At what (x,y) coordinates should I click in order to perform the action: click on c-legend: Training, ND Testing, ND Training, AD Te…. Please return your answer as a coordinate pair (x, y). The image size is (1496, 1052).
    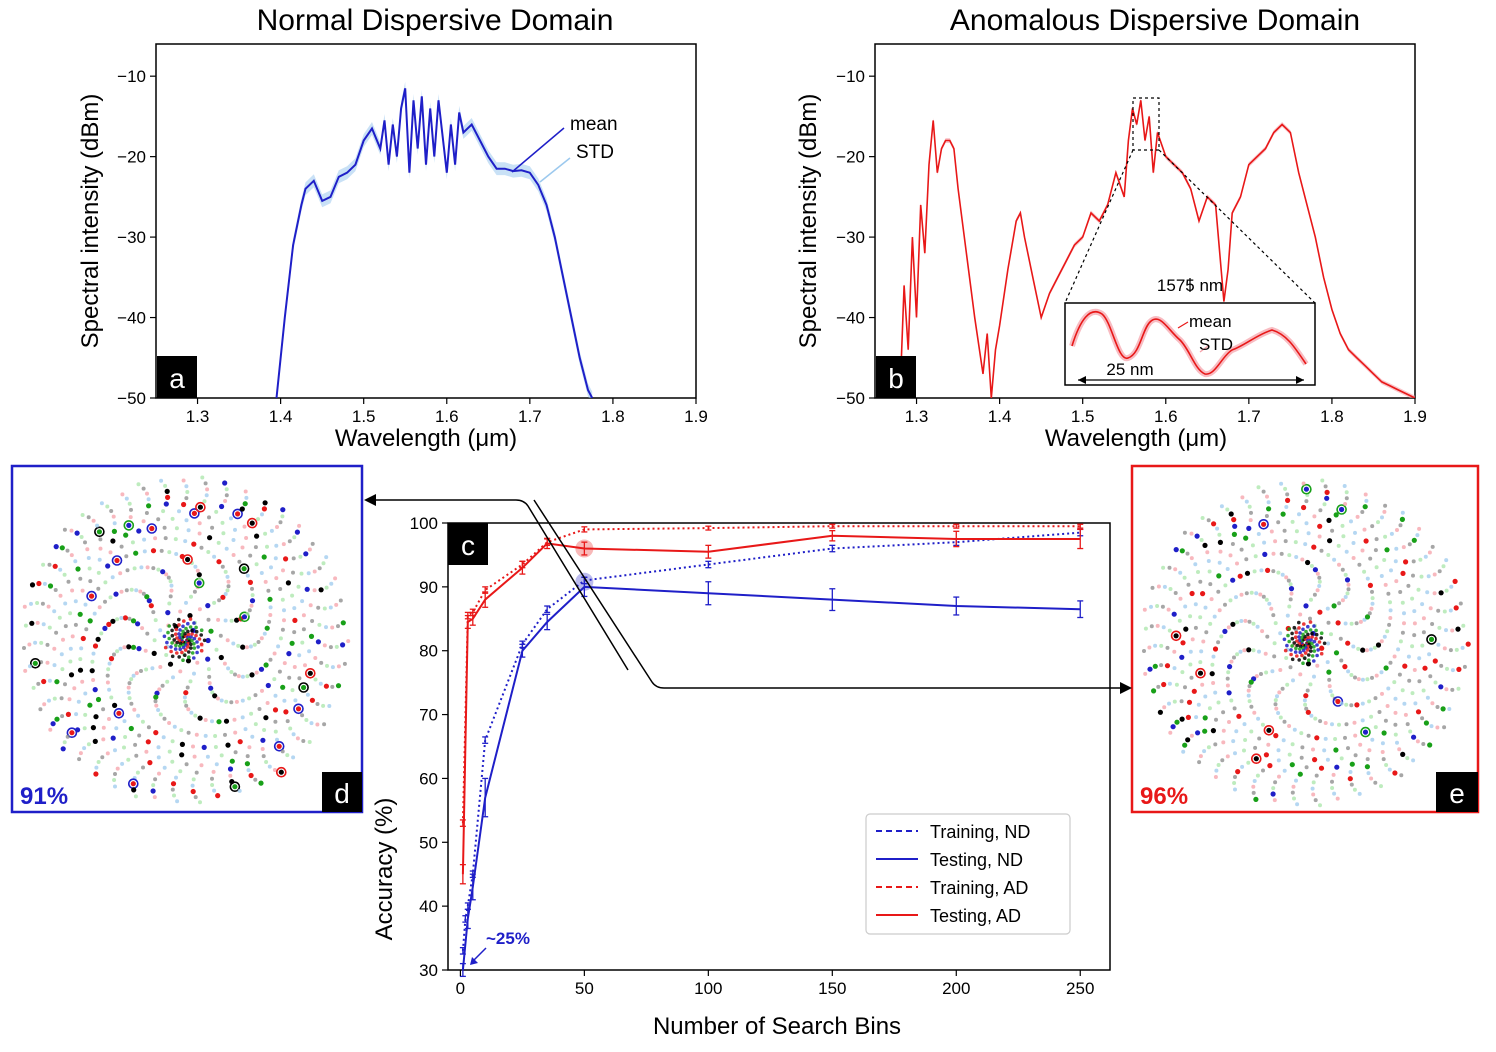
    Looking at the image, I should click on (968, 874).